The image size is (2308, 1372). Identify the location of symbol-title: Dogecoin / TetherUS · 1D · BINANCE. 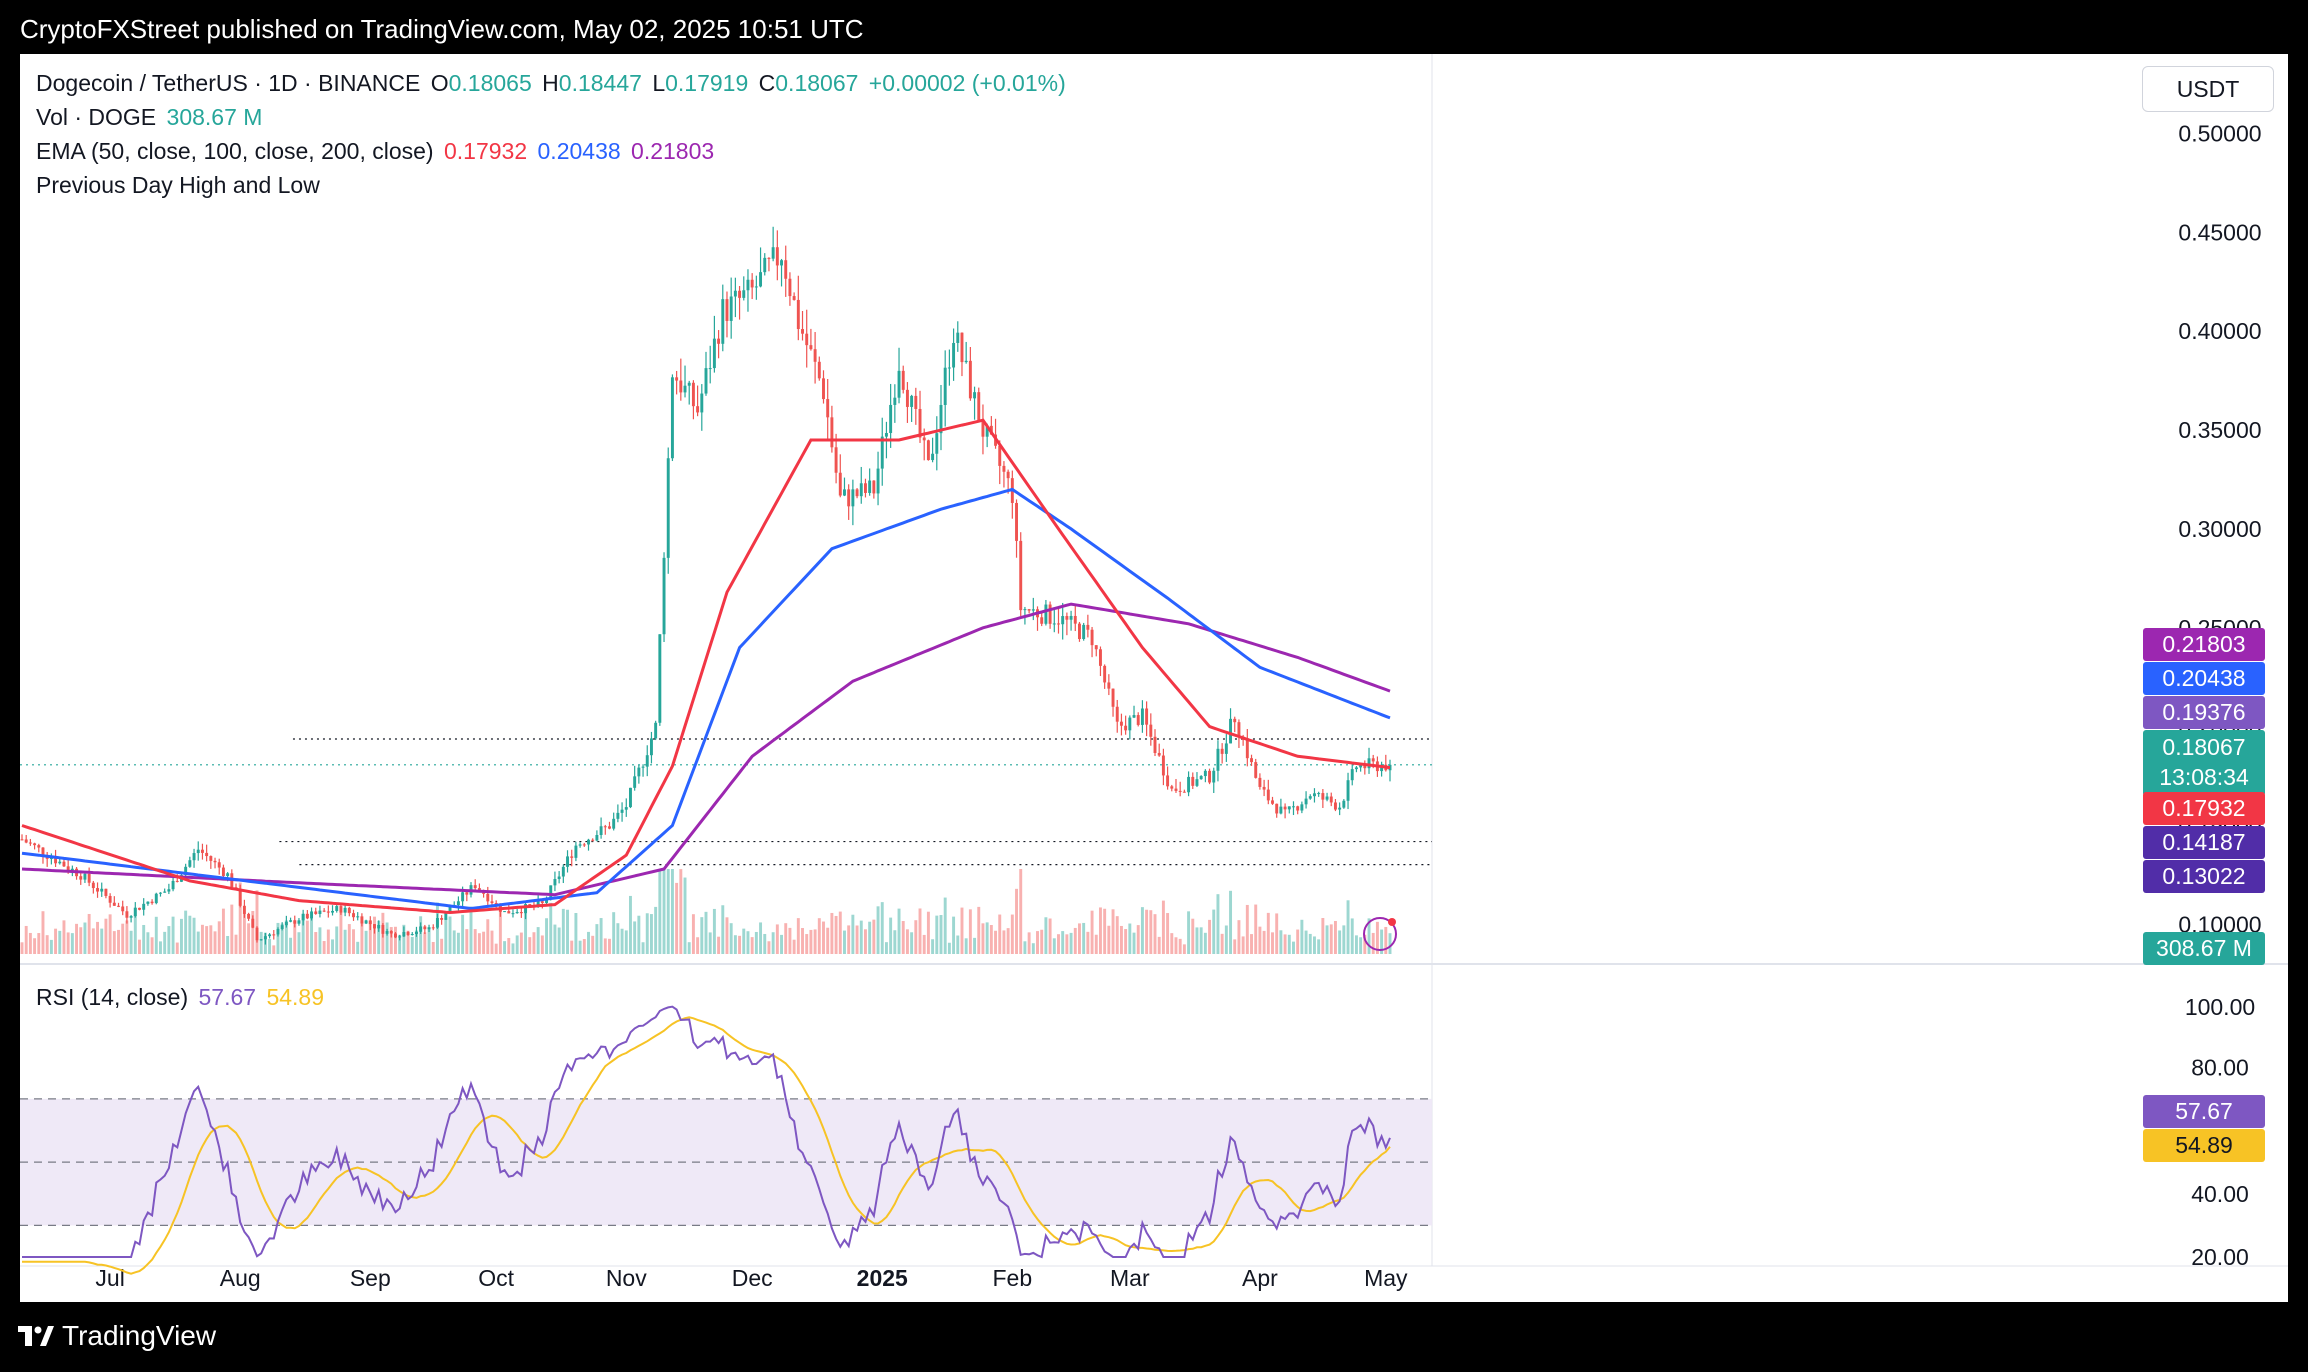
(228, 83).